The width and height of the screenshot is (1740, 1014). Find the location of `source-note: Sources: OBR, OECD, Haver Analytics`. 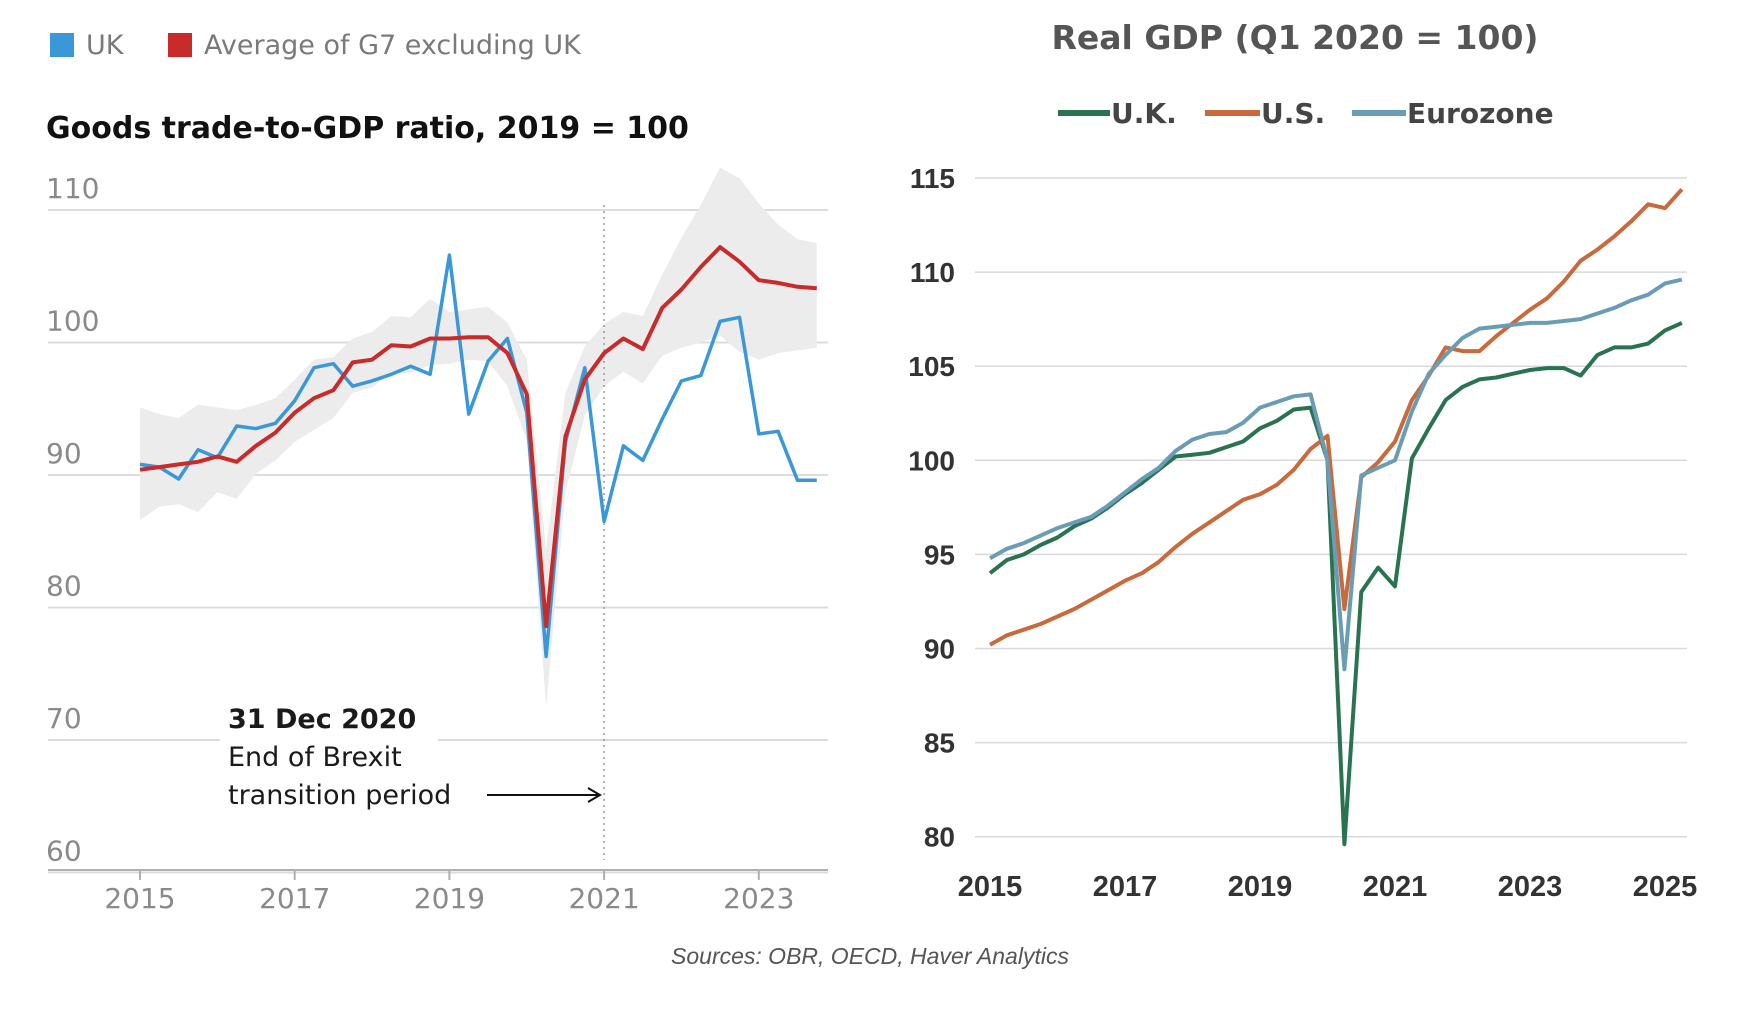

source-note: Sources: OBR, OECD, Haver Analytics is located at coordinates (870, 956).